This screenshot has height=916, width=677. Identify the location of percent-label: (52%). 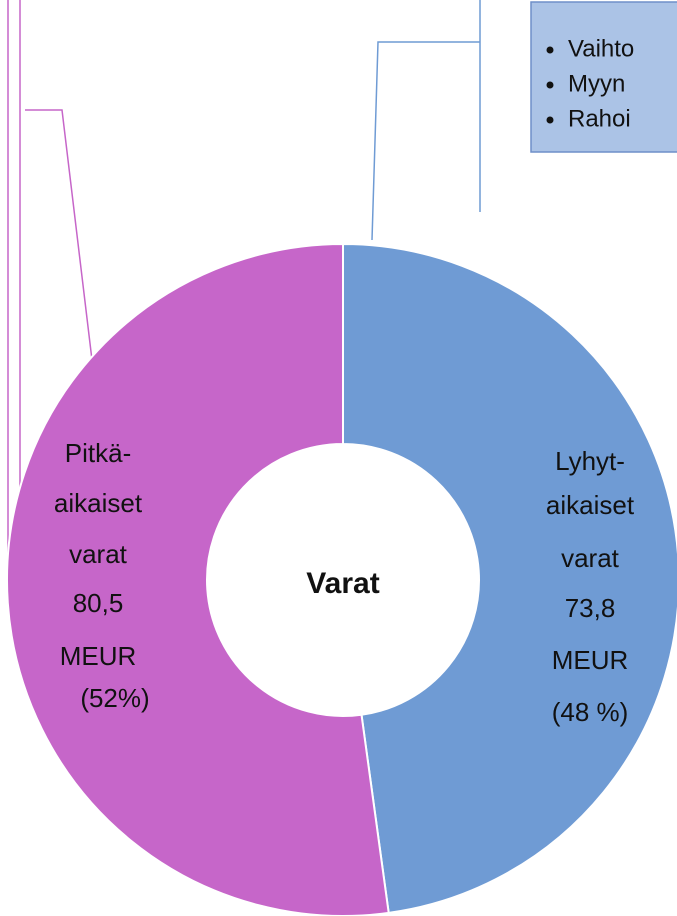
(114, 698).